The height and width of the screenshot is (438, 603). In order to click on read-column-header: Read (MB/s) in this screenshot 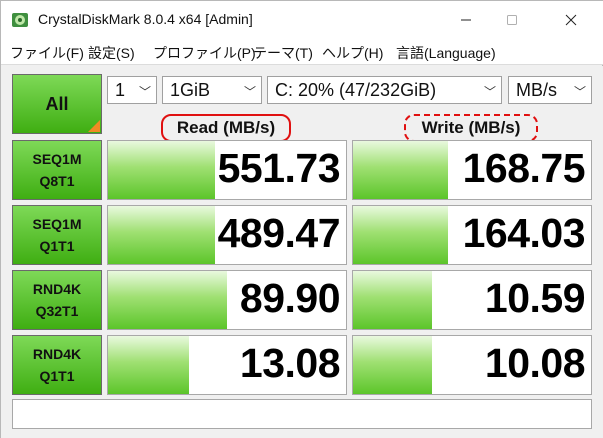, I will do `click(226, 128)`.